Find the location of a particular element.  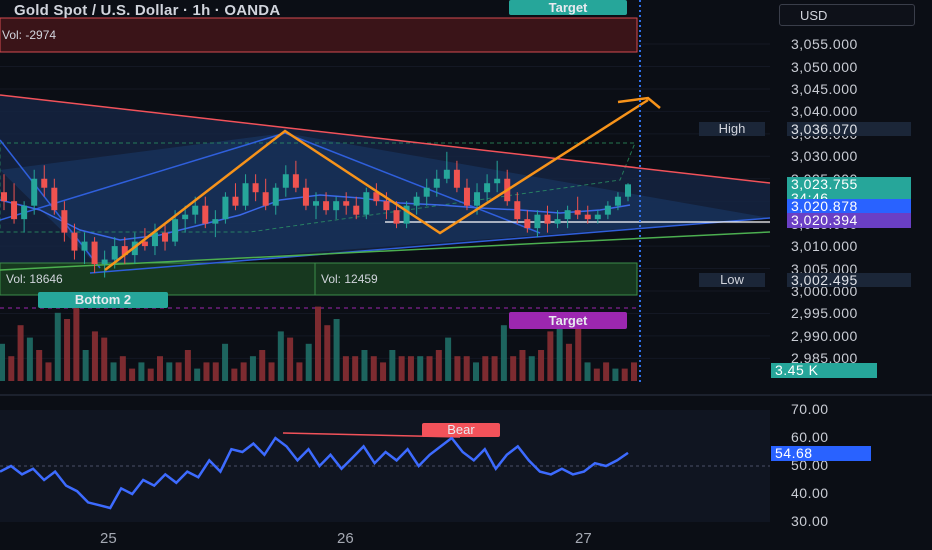

date-label-25: 25 is located at coordinates (108, 538).